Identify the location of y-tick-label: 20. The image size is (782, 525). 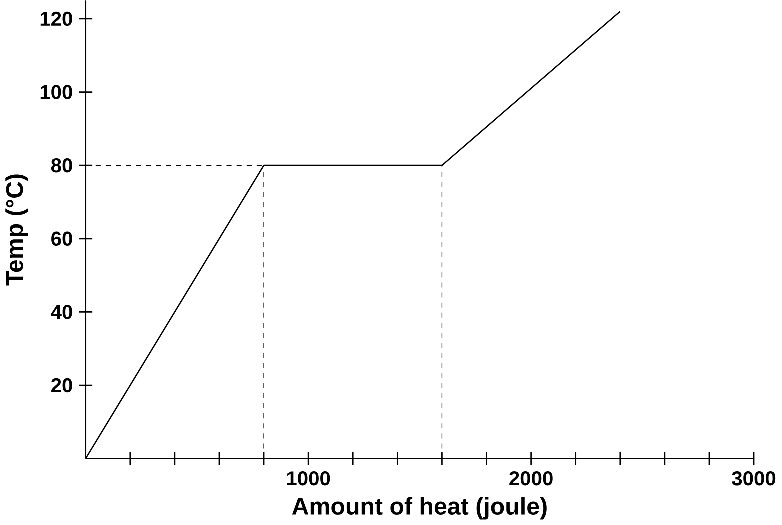
(62, 385).